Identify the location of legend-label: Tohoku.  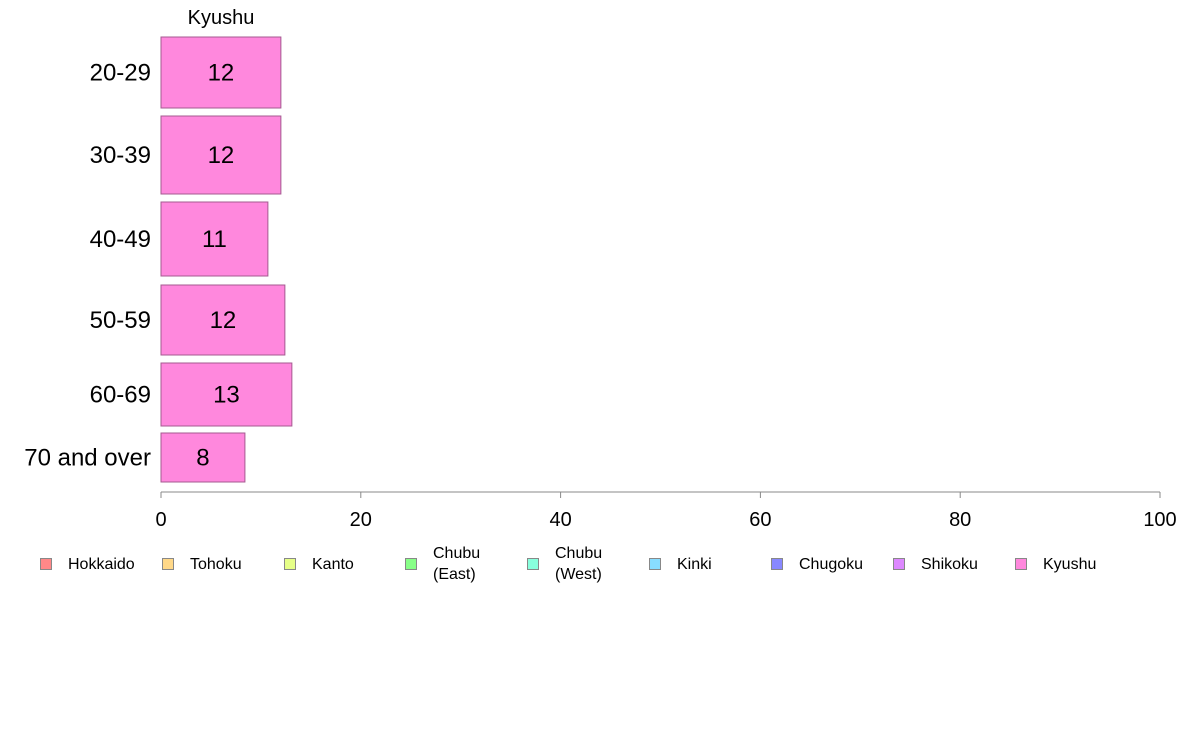
(216, 564).